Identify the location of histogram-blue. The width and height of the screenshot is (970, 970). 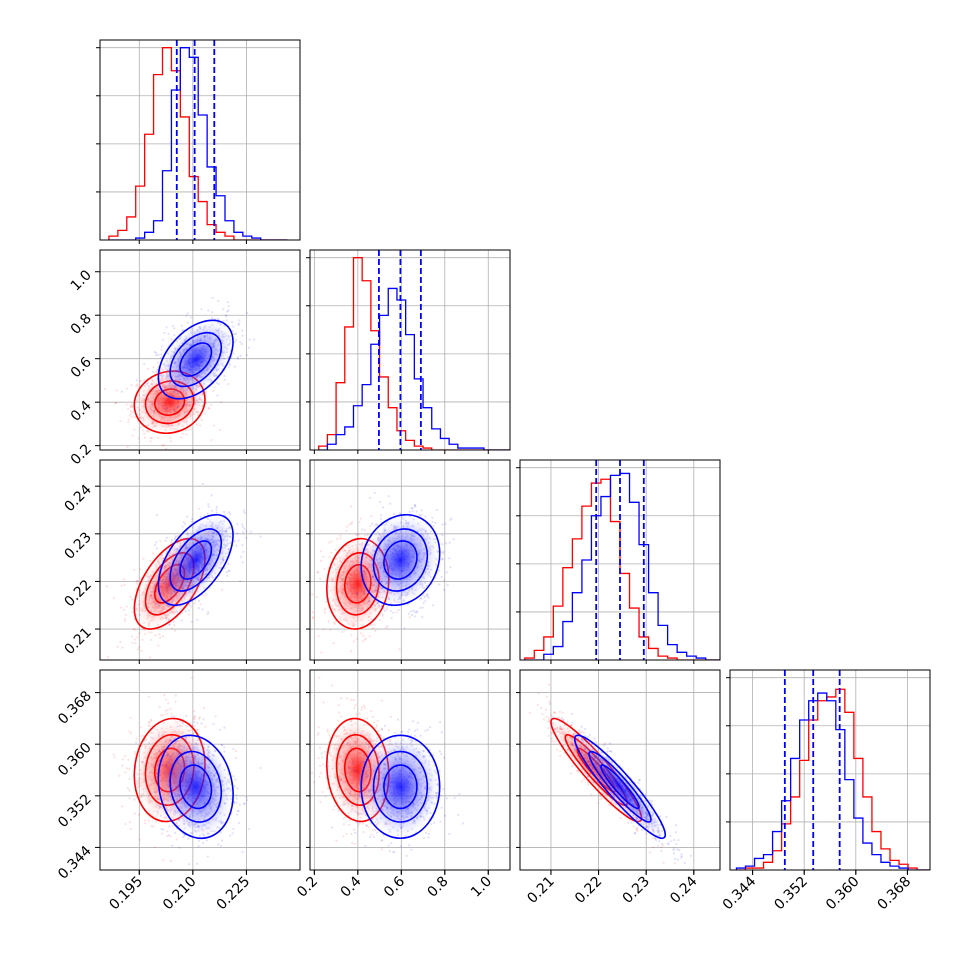
(414, 368).